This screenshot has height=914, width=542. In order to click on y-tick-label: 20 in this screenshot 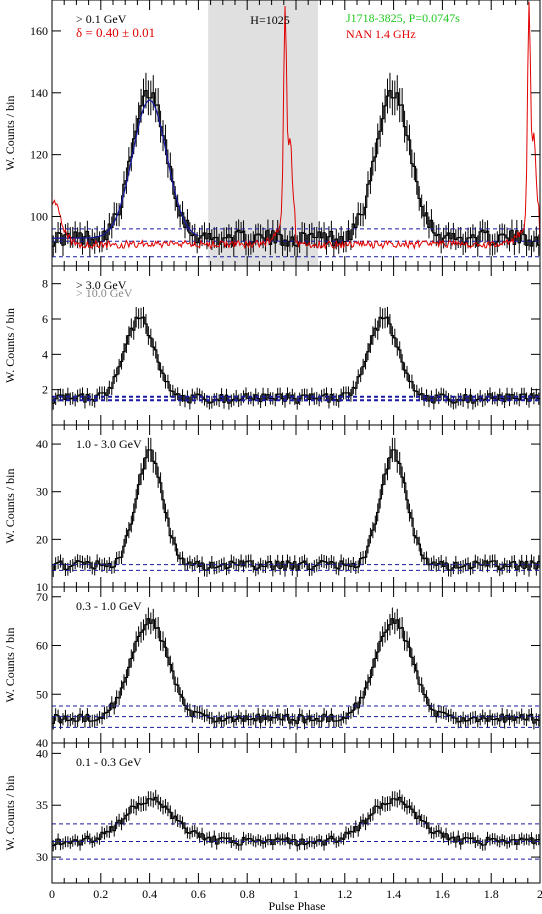, I will do `click(42, 539)`.